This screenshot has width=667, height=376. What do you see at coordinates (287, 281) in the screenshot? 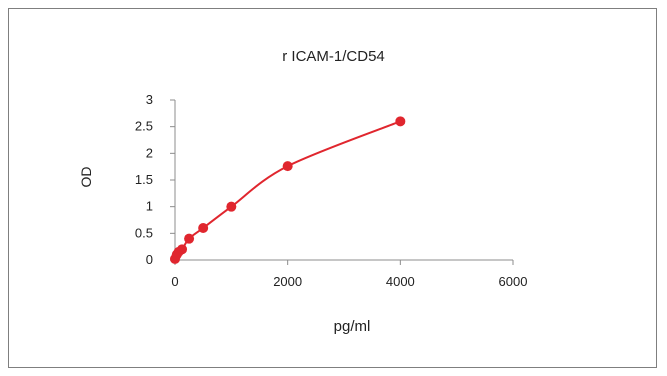
I see `x-tick-label: 2000` at bounding box center [287, 281].